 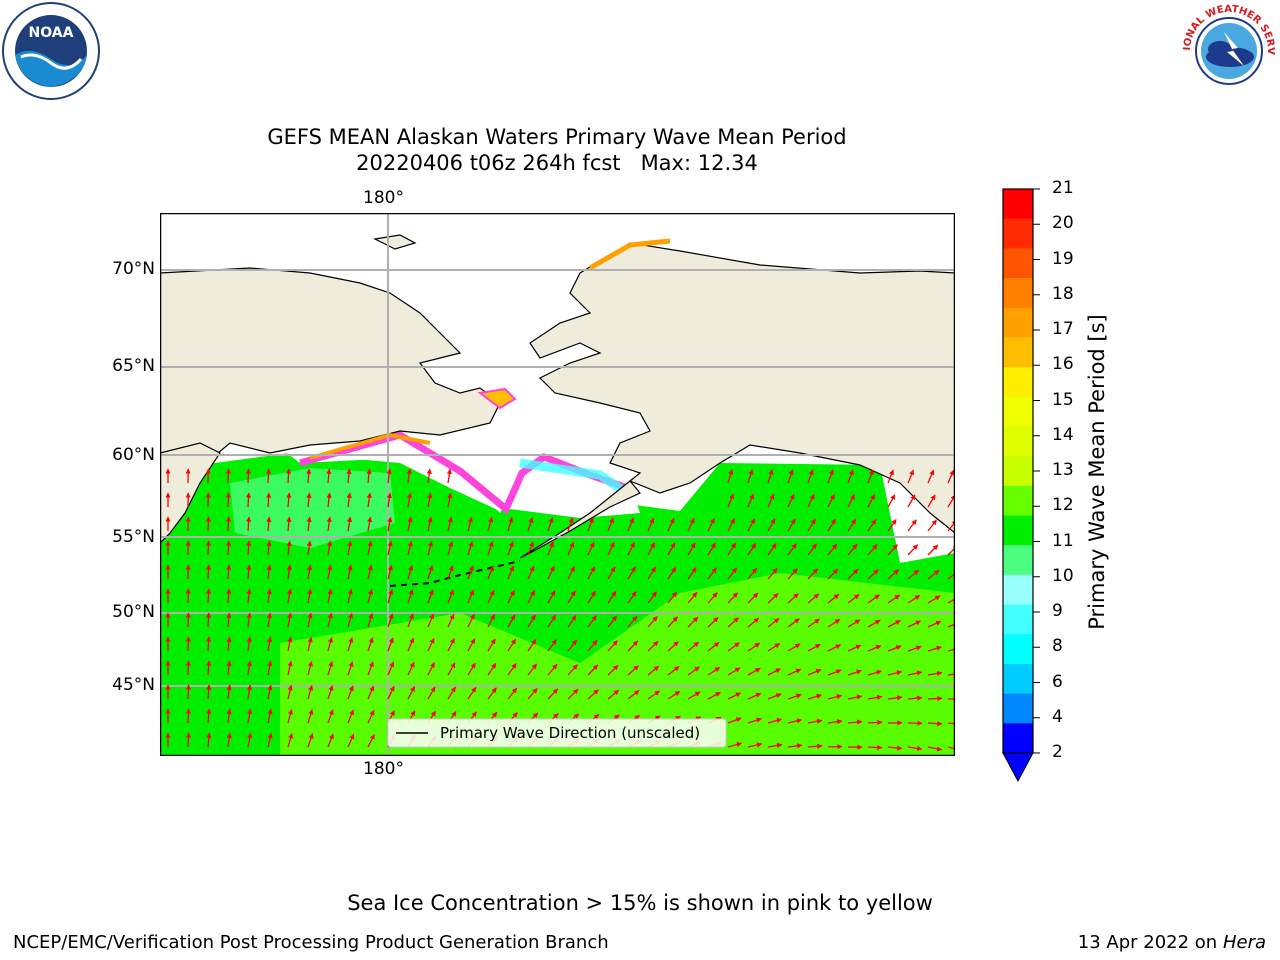 I want to click on colorbar-tick-label: 4, so click(x=1057, y=716).